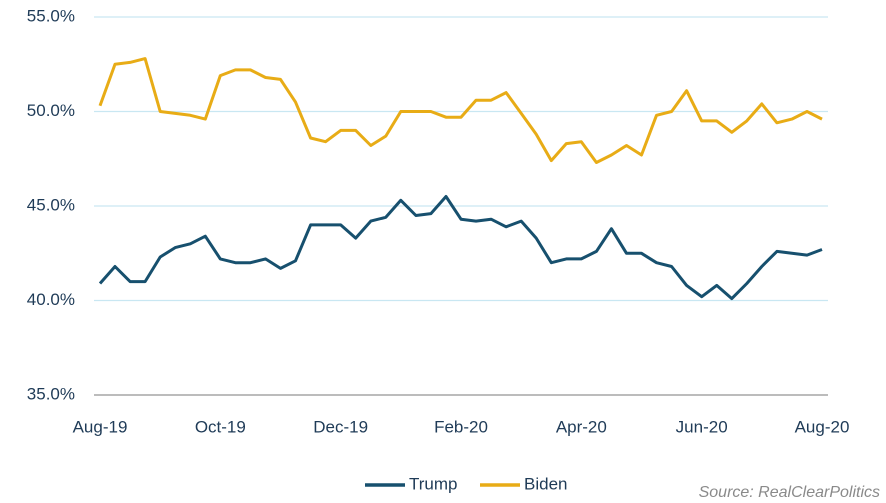 This screenshot has width=886, height=503. What do you see at coordinates (433, 483) in the screenshot?
I see `legend-label: Trump` at bounding box center [433, 483].